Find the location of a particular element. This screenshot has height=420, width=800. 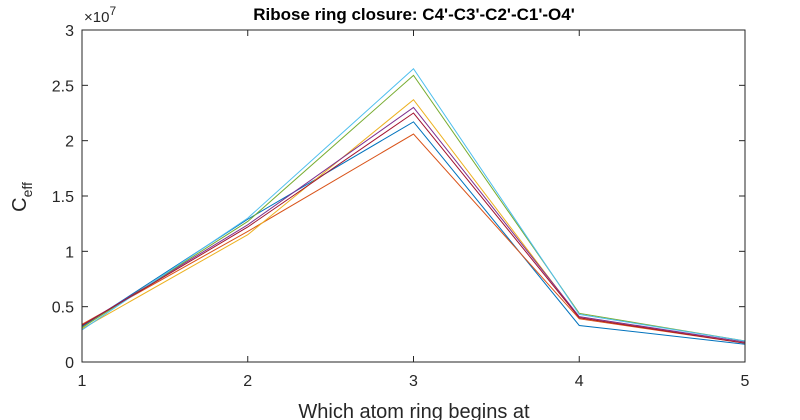

x-tick-label: 2 is located at coordinates (247, 381).